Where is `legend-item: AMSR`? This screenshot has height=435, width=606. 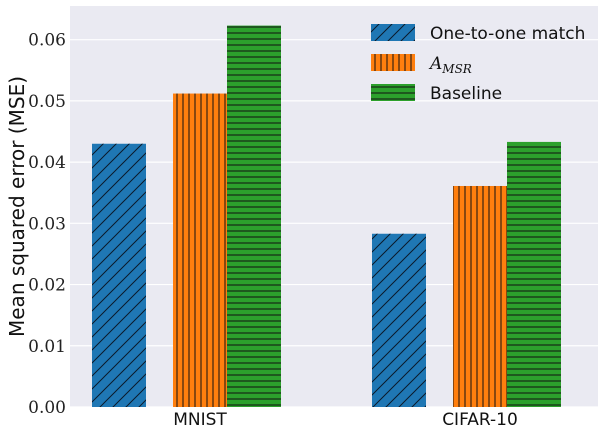 legend-item: AMSR is located at coordinates (421, 65).